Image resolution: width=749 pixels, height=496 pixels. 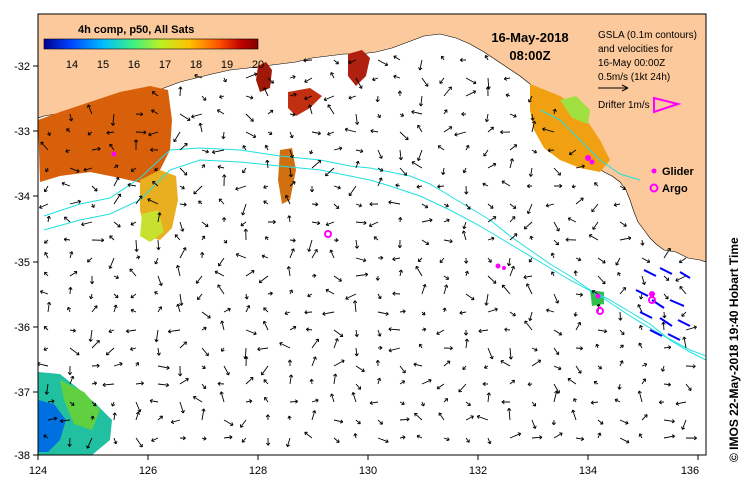 I want to click on legend-glider: Glider, so click(x=678, y=172).